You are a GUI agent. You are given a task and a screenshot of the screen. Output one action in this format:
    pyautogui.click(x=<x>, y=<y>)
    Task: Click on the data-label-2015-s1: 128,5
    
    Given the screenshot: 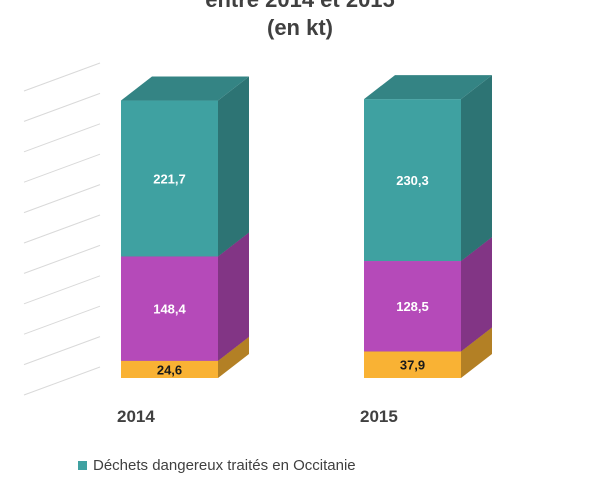 What is the action you would take?
    pyautogui.click(x=412, y=306)
    